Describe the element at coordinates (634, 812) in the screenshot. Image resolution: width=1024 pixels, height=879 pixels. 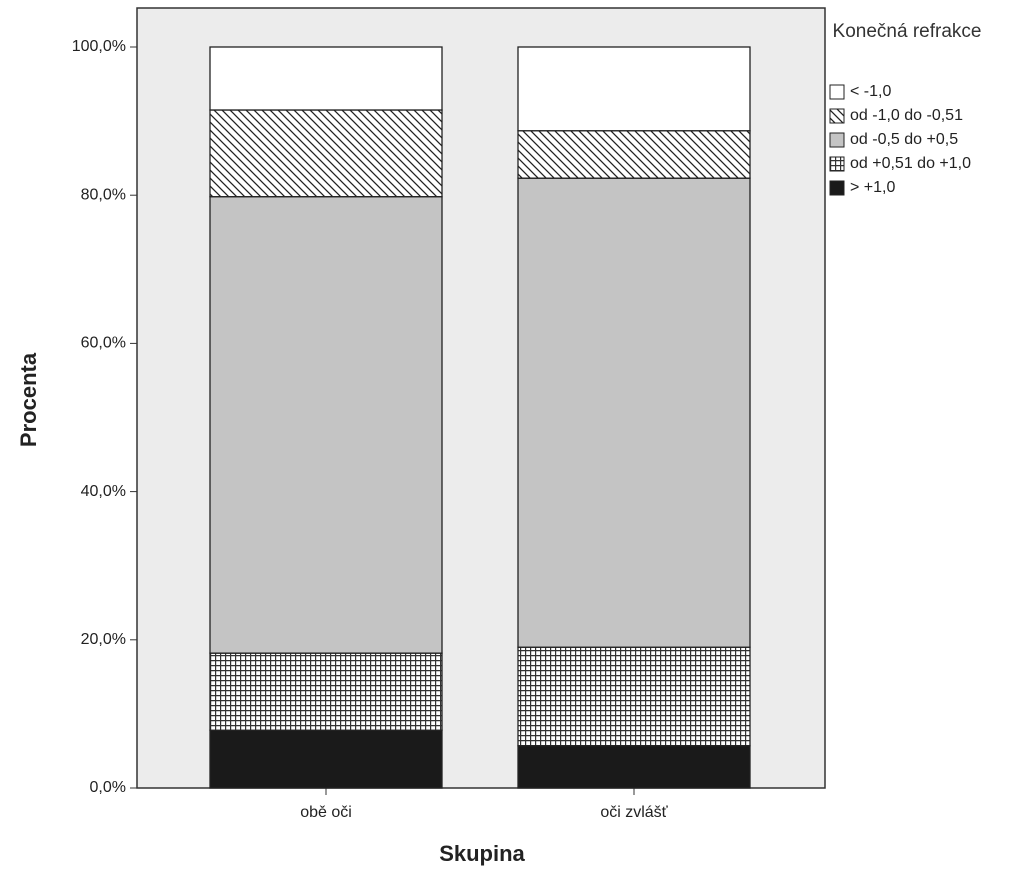
I see `x-tick-label: oči zvlášť` at that location.